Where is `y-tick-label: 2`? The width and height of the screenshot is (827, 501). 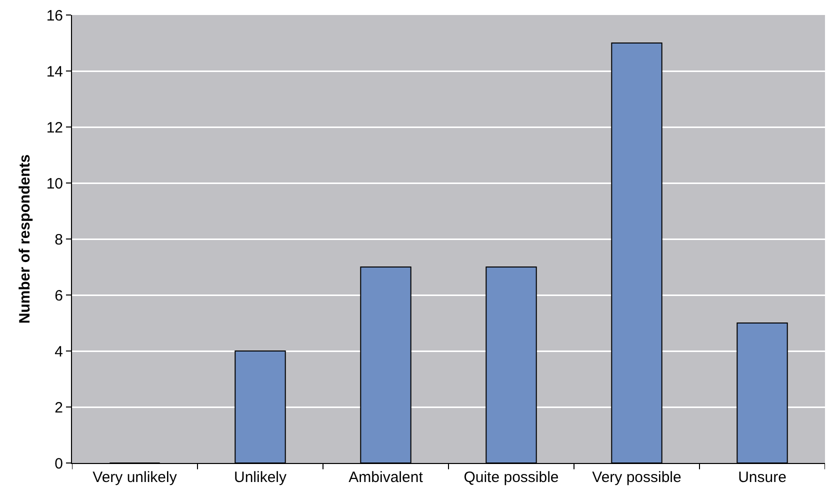
y-tick-label: 2 is located at coordinates (58, 407).